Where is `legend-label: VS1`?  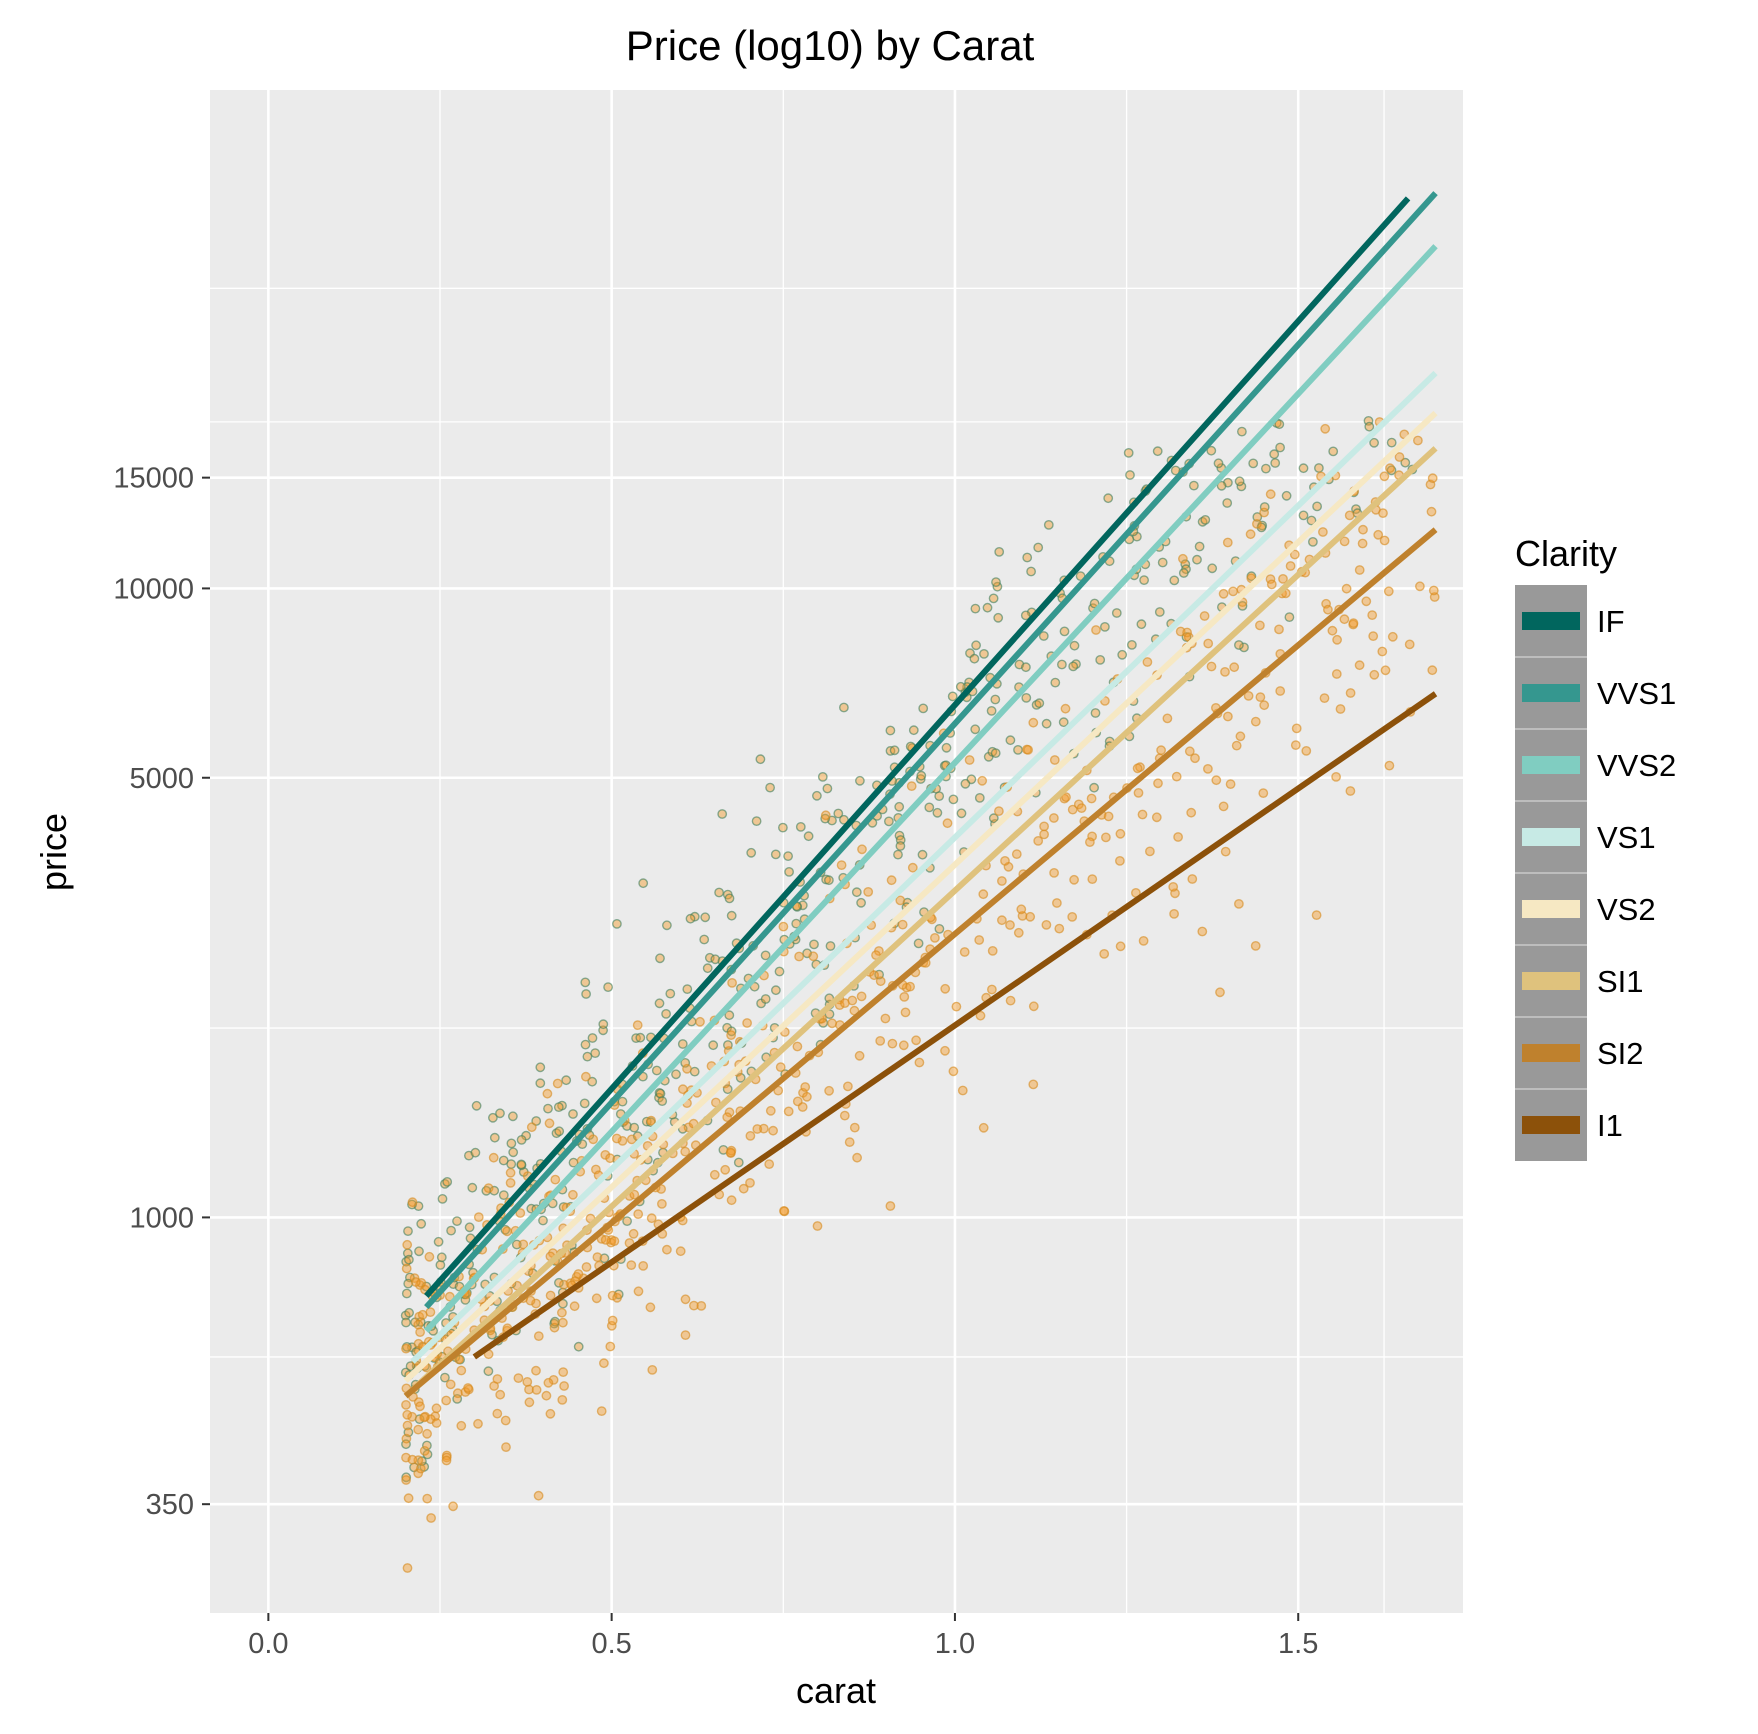
legend-label: VS1 is located at coordinates (1626, 837).